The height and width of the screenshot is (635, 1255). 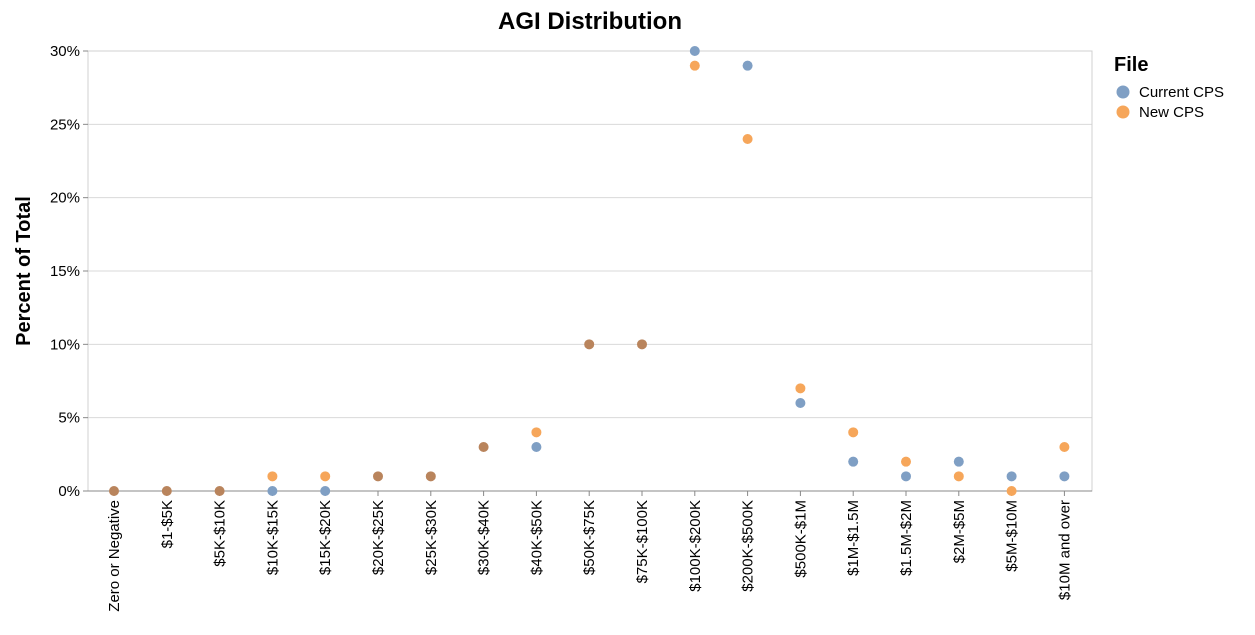 I want to click on legend-title: File, so click(x=1131, y=65).